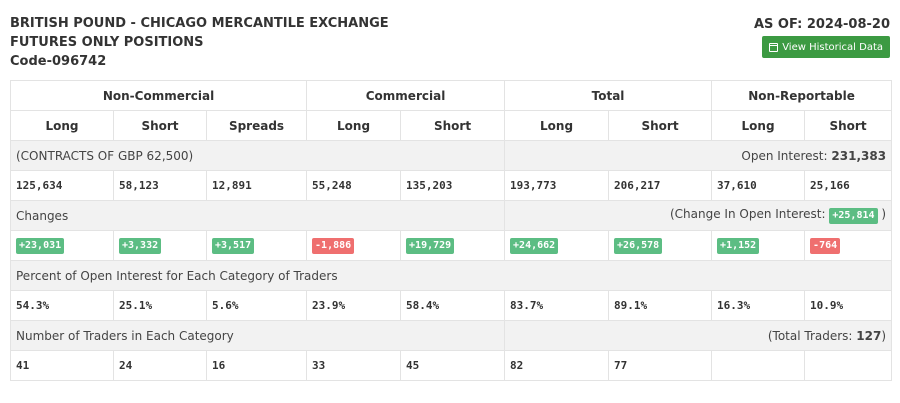  What do you see at coordinates (107, 42) in the screenshot?
I see `title-line-2: FUTURES ONLY POSITIONS` at bounding box center [107, 42].